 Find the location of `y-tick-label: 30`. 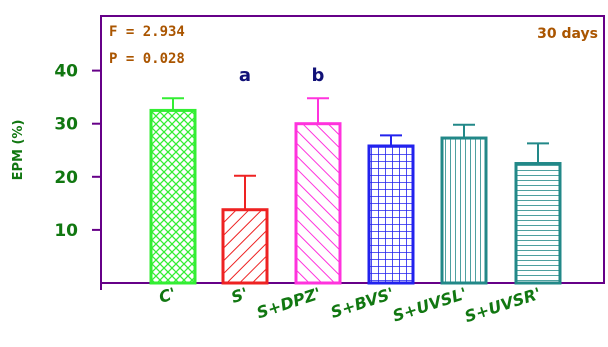

y-tick-label: 30 is located at coordinates (66, 125).